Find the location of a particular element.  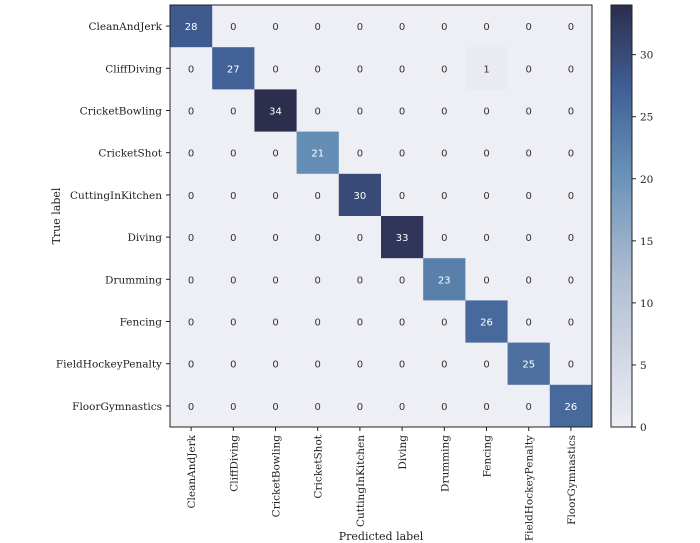

cell-value-label: 25 is located at coordinates (528, 365).